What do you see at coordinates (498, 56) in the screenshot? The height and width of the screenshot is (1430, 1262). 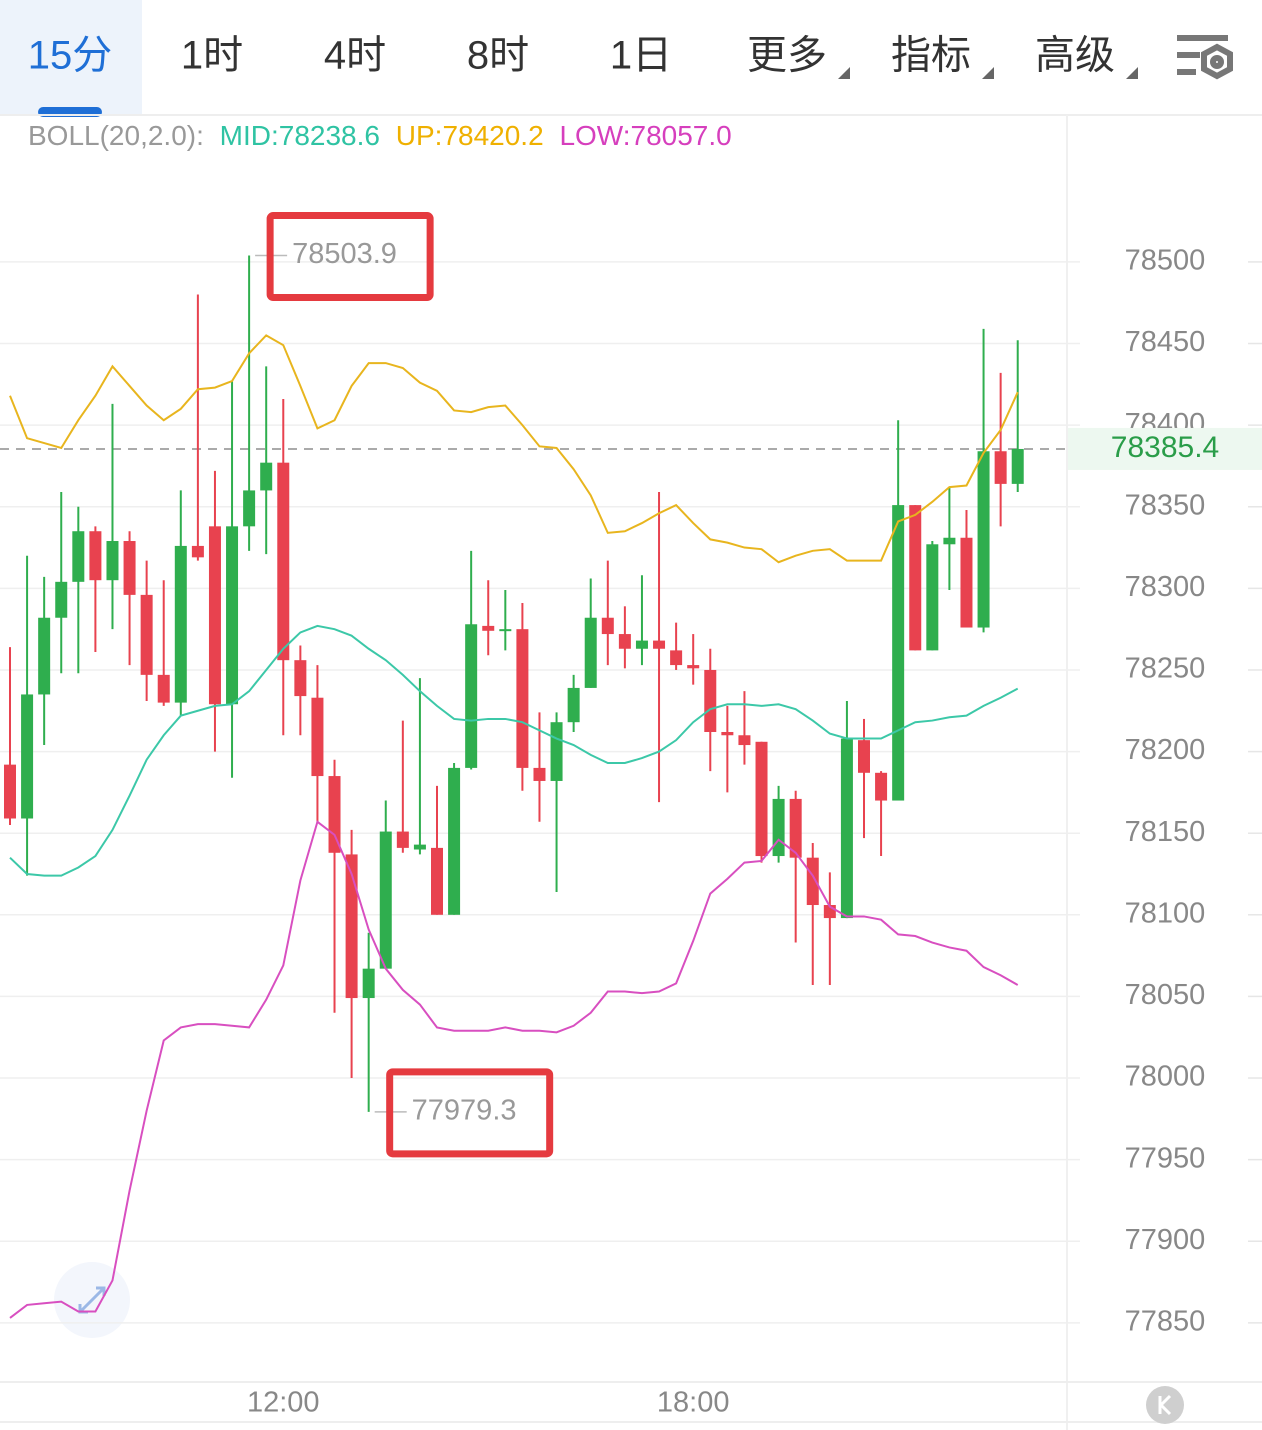 I see `tab: 8时` at bounding box center [498, 56].